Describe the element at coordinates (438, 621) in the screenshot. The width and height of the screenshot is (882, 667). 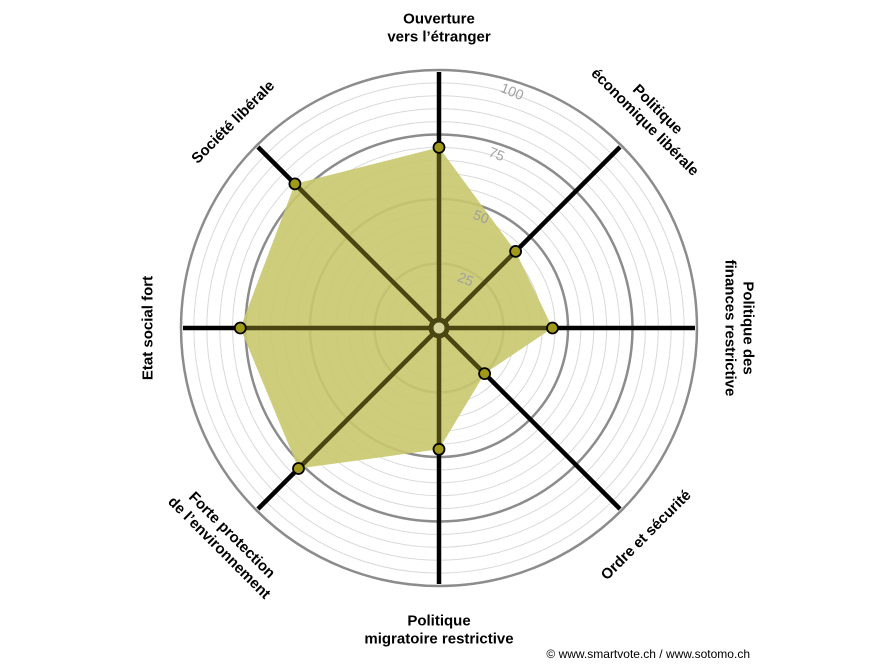
I see `axis-label: Politique` at that location.